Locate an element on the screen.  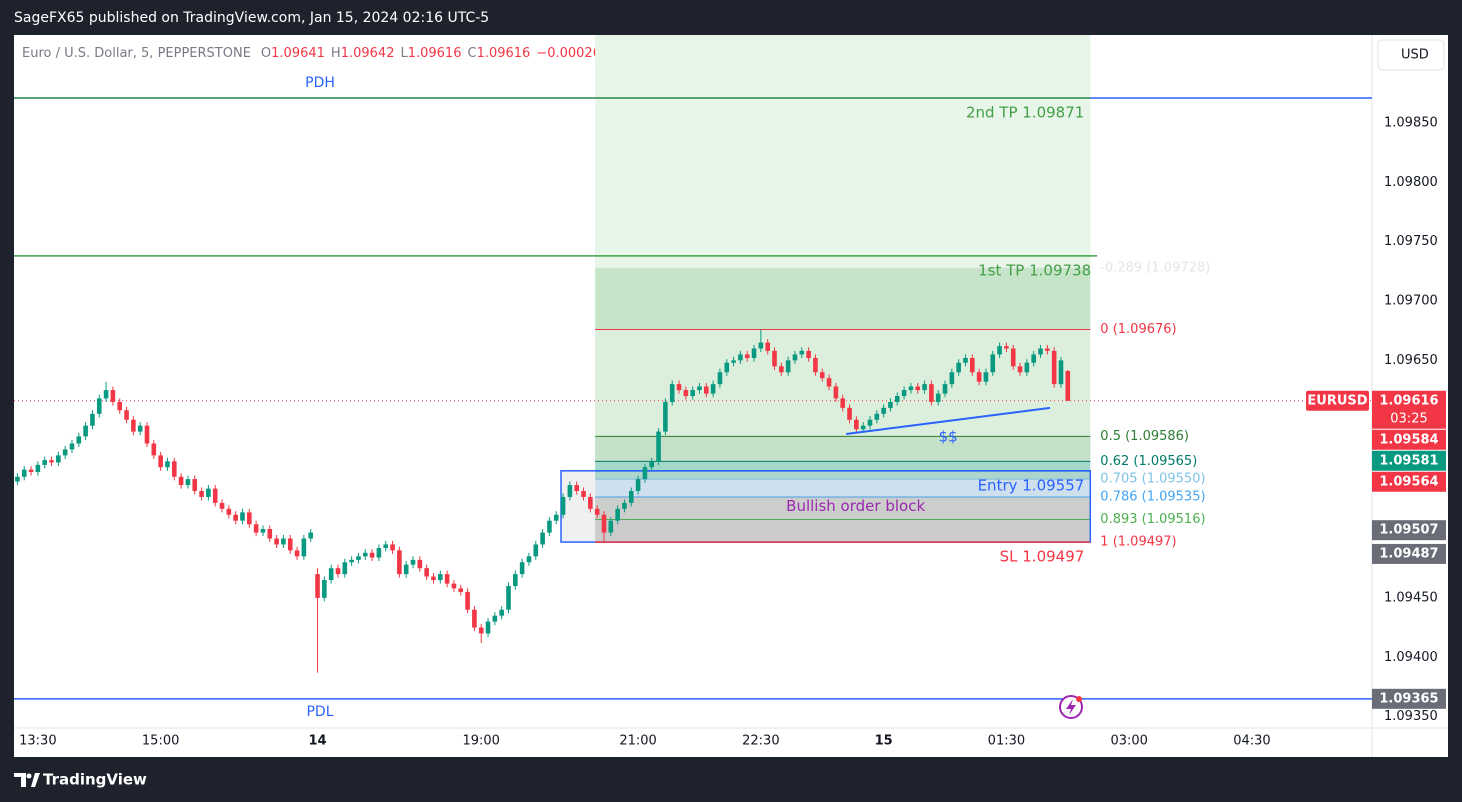
y-tick-label: 1.09400 is located at coordinates (1411, 657).